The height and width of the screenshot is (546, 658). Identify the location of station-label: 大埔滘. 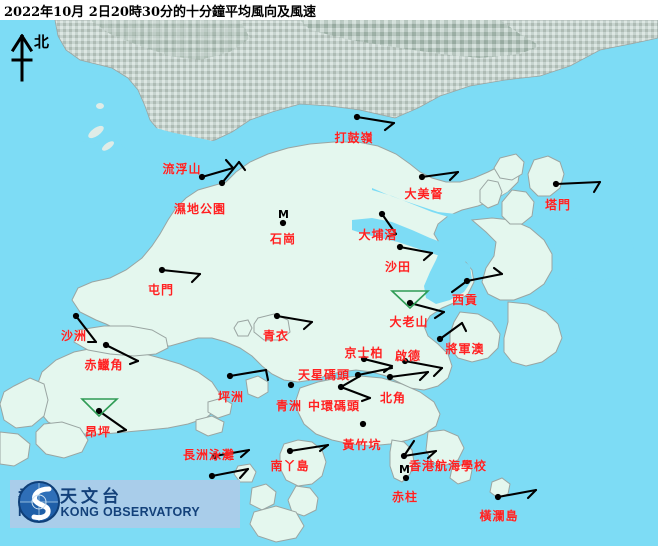
(378, 235).